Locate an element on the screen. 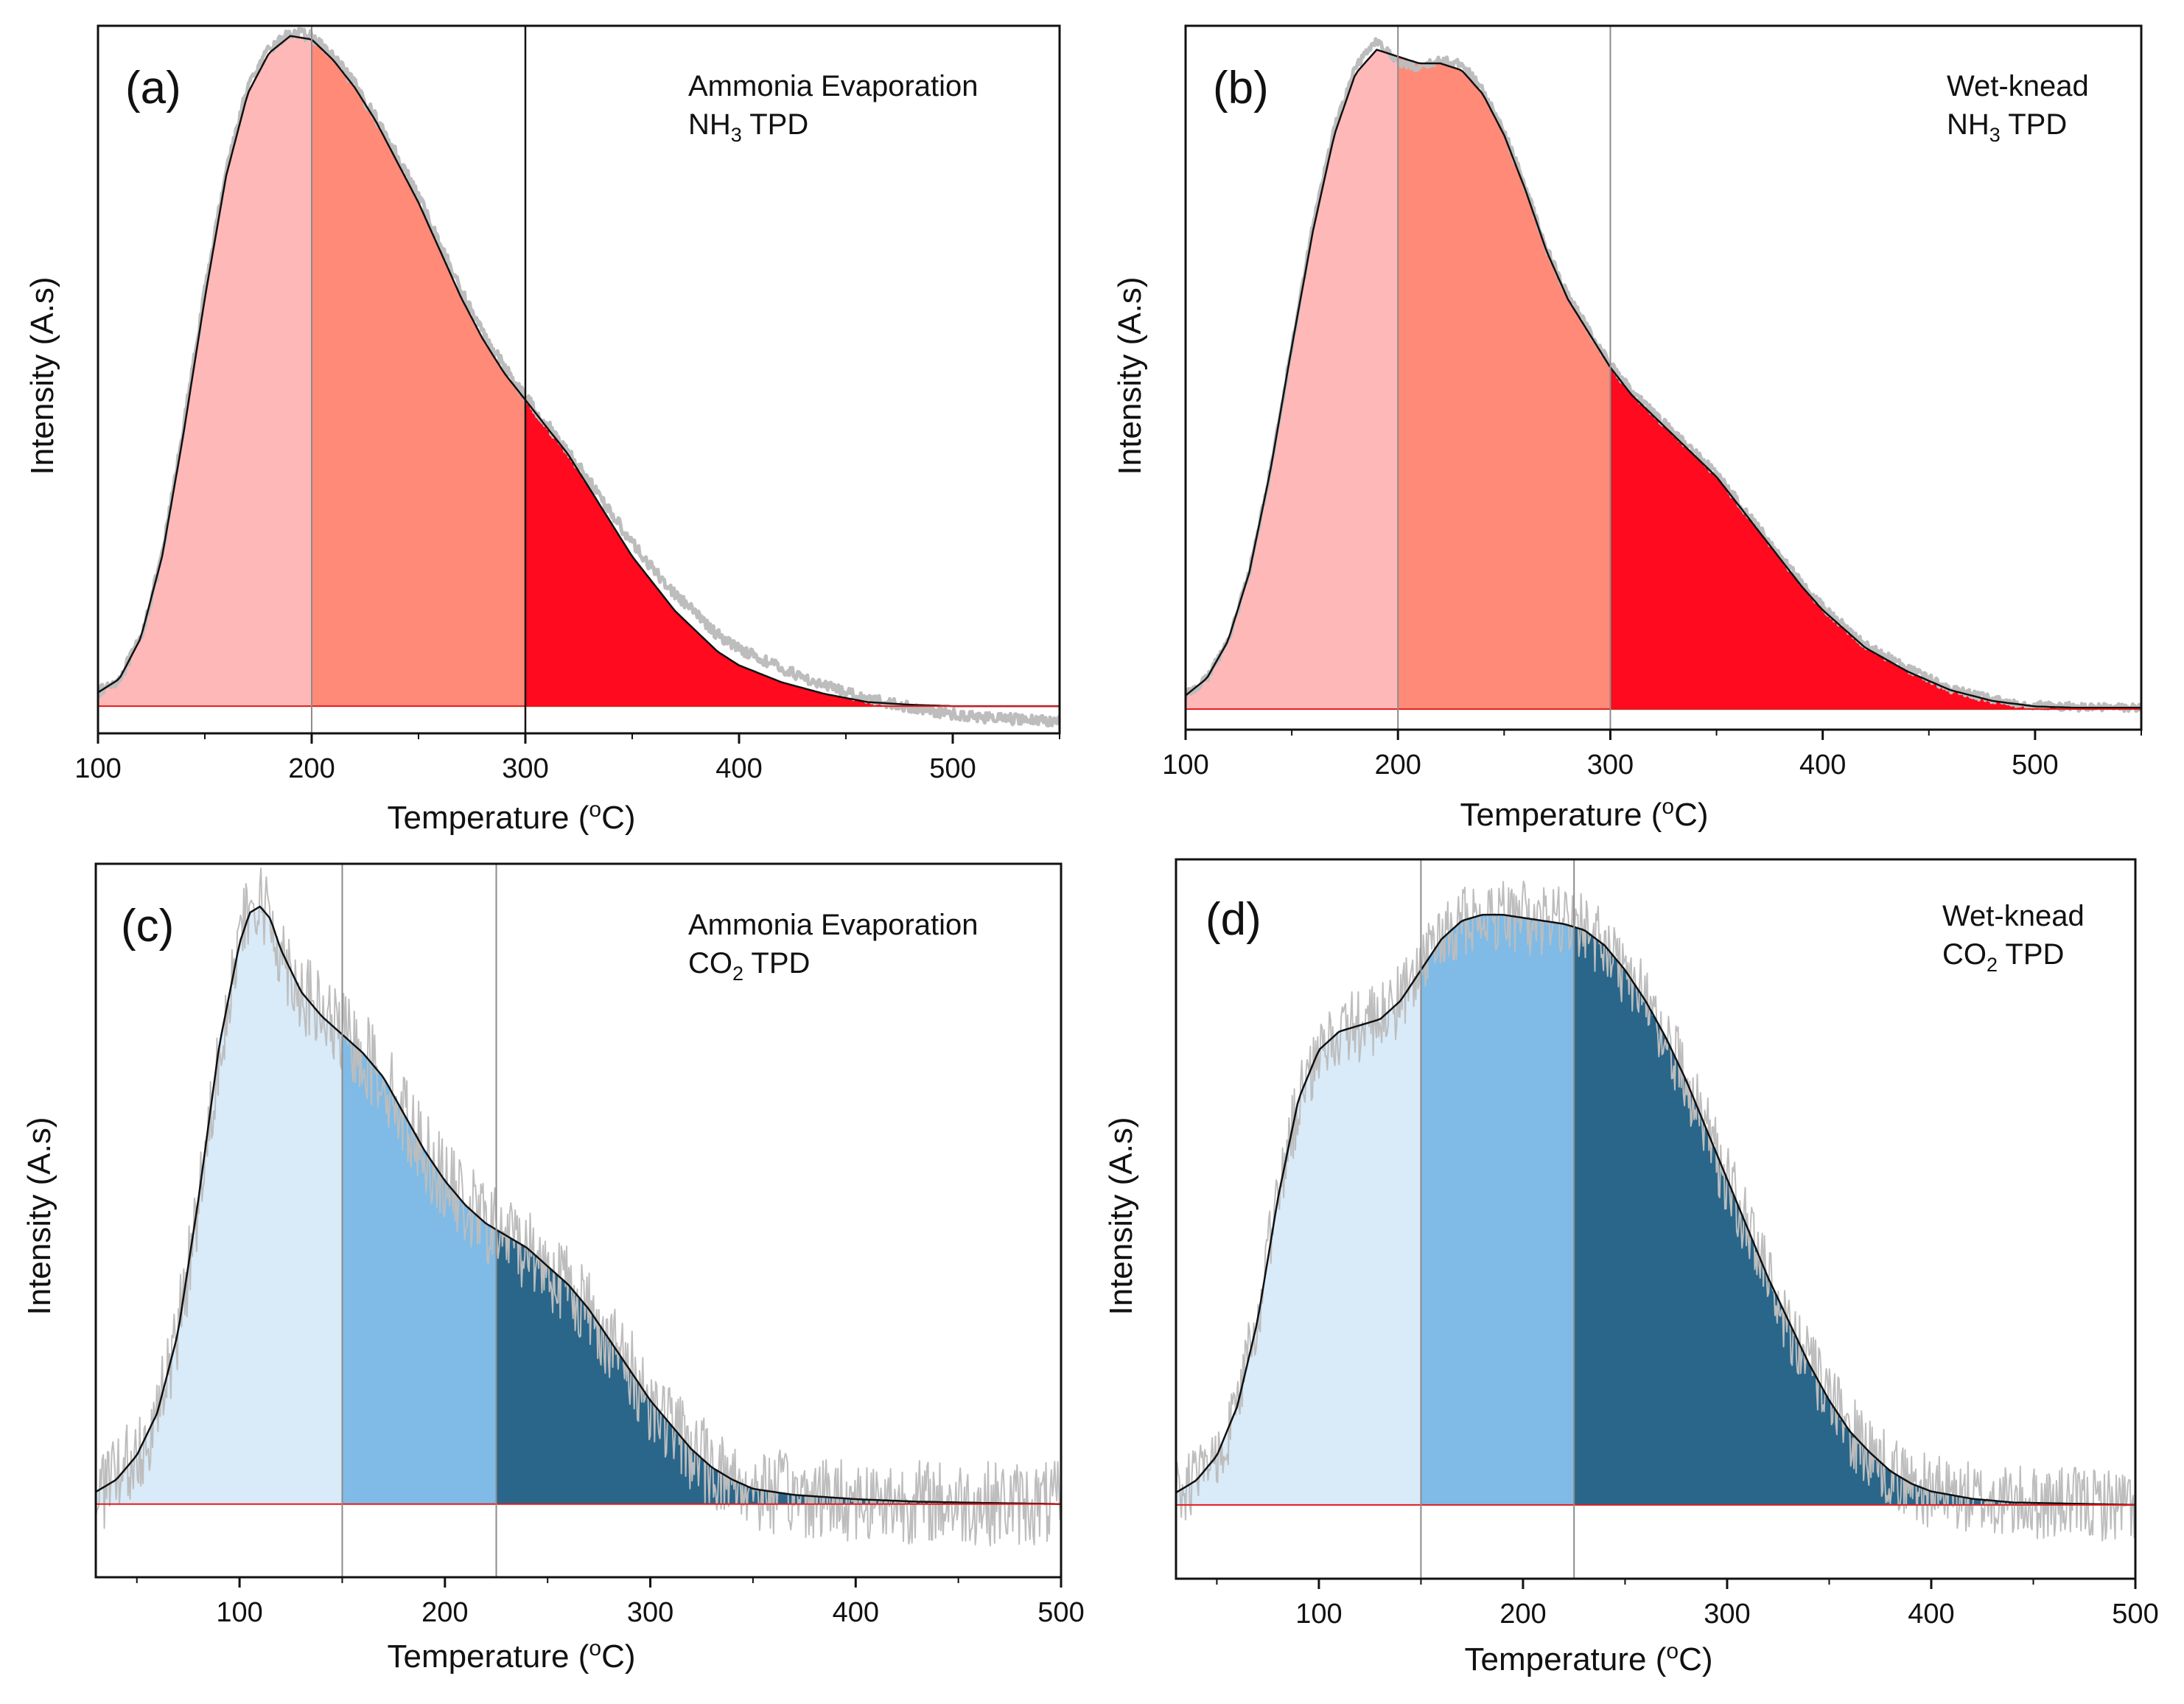  panel-c-xtick-label-300: 300 is located at coordinates (650, 1612).